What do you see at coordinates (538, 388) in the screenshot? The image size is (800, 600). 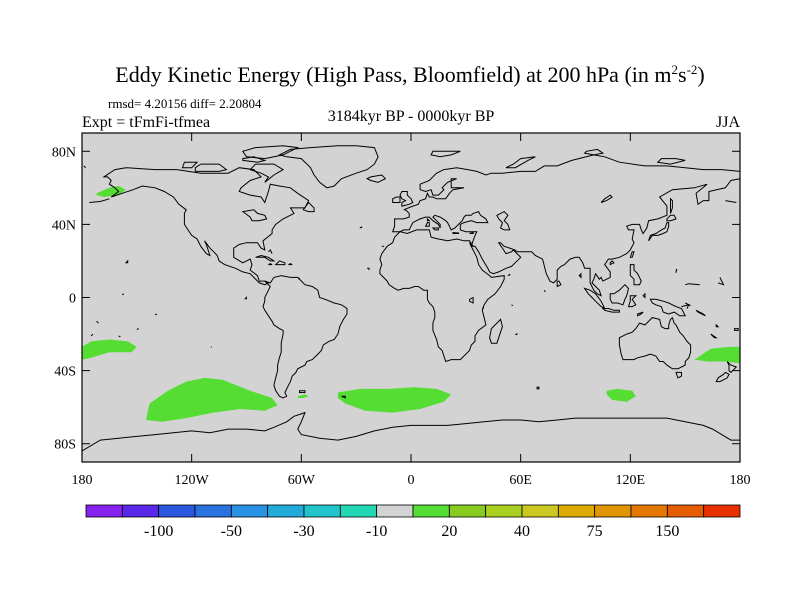 I see `coastline-kerguelen` at bounding box center [538, 388].